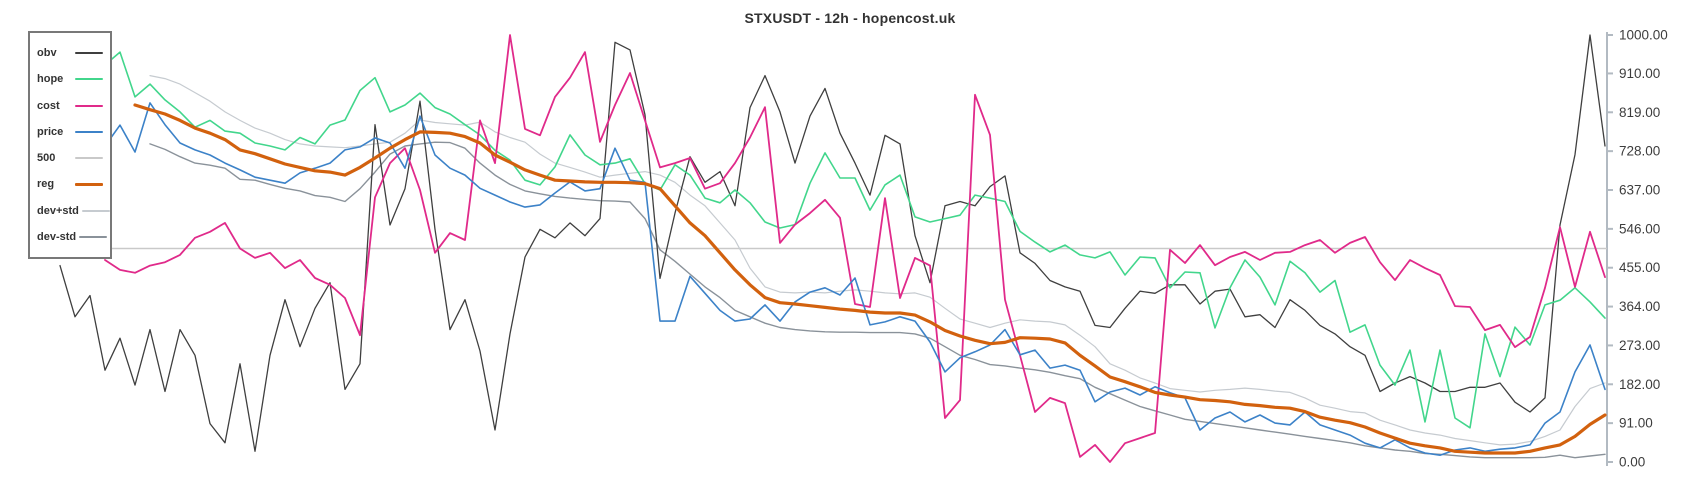 The image size is (1700, 500). Describe the element at coordinates (1636, 423) in the screenshot. I see `y-axis-tick-label: 91.00` at that location.